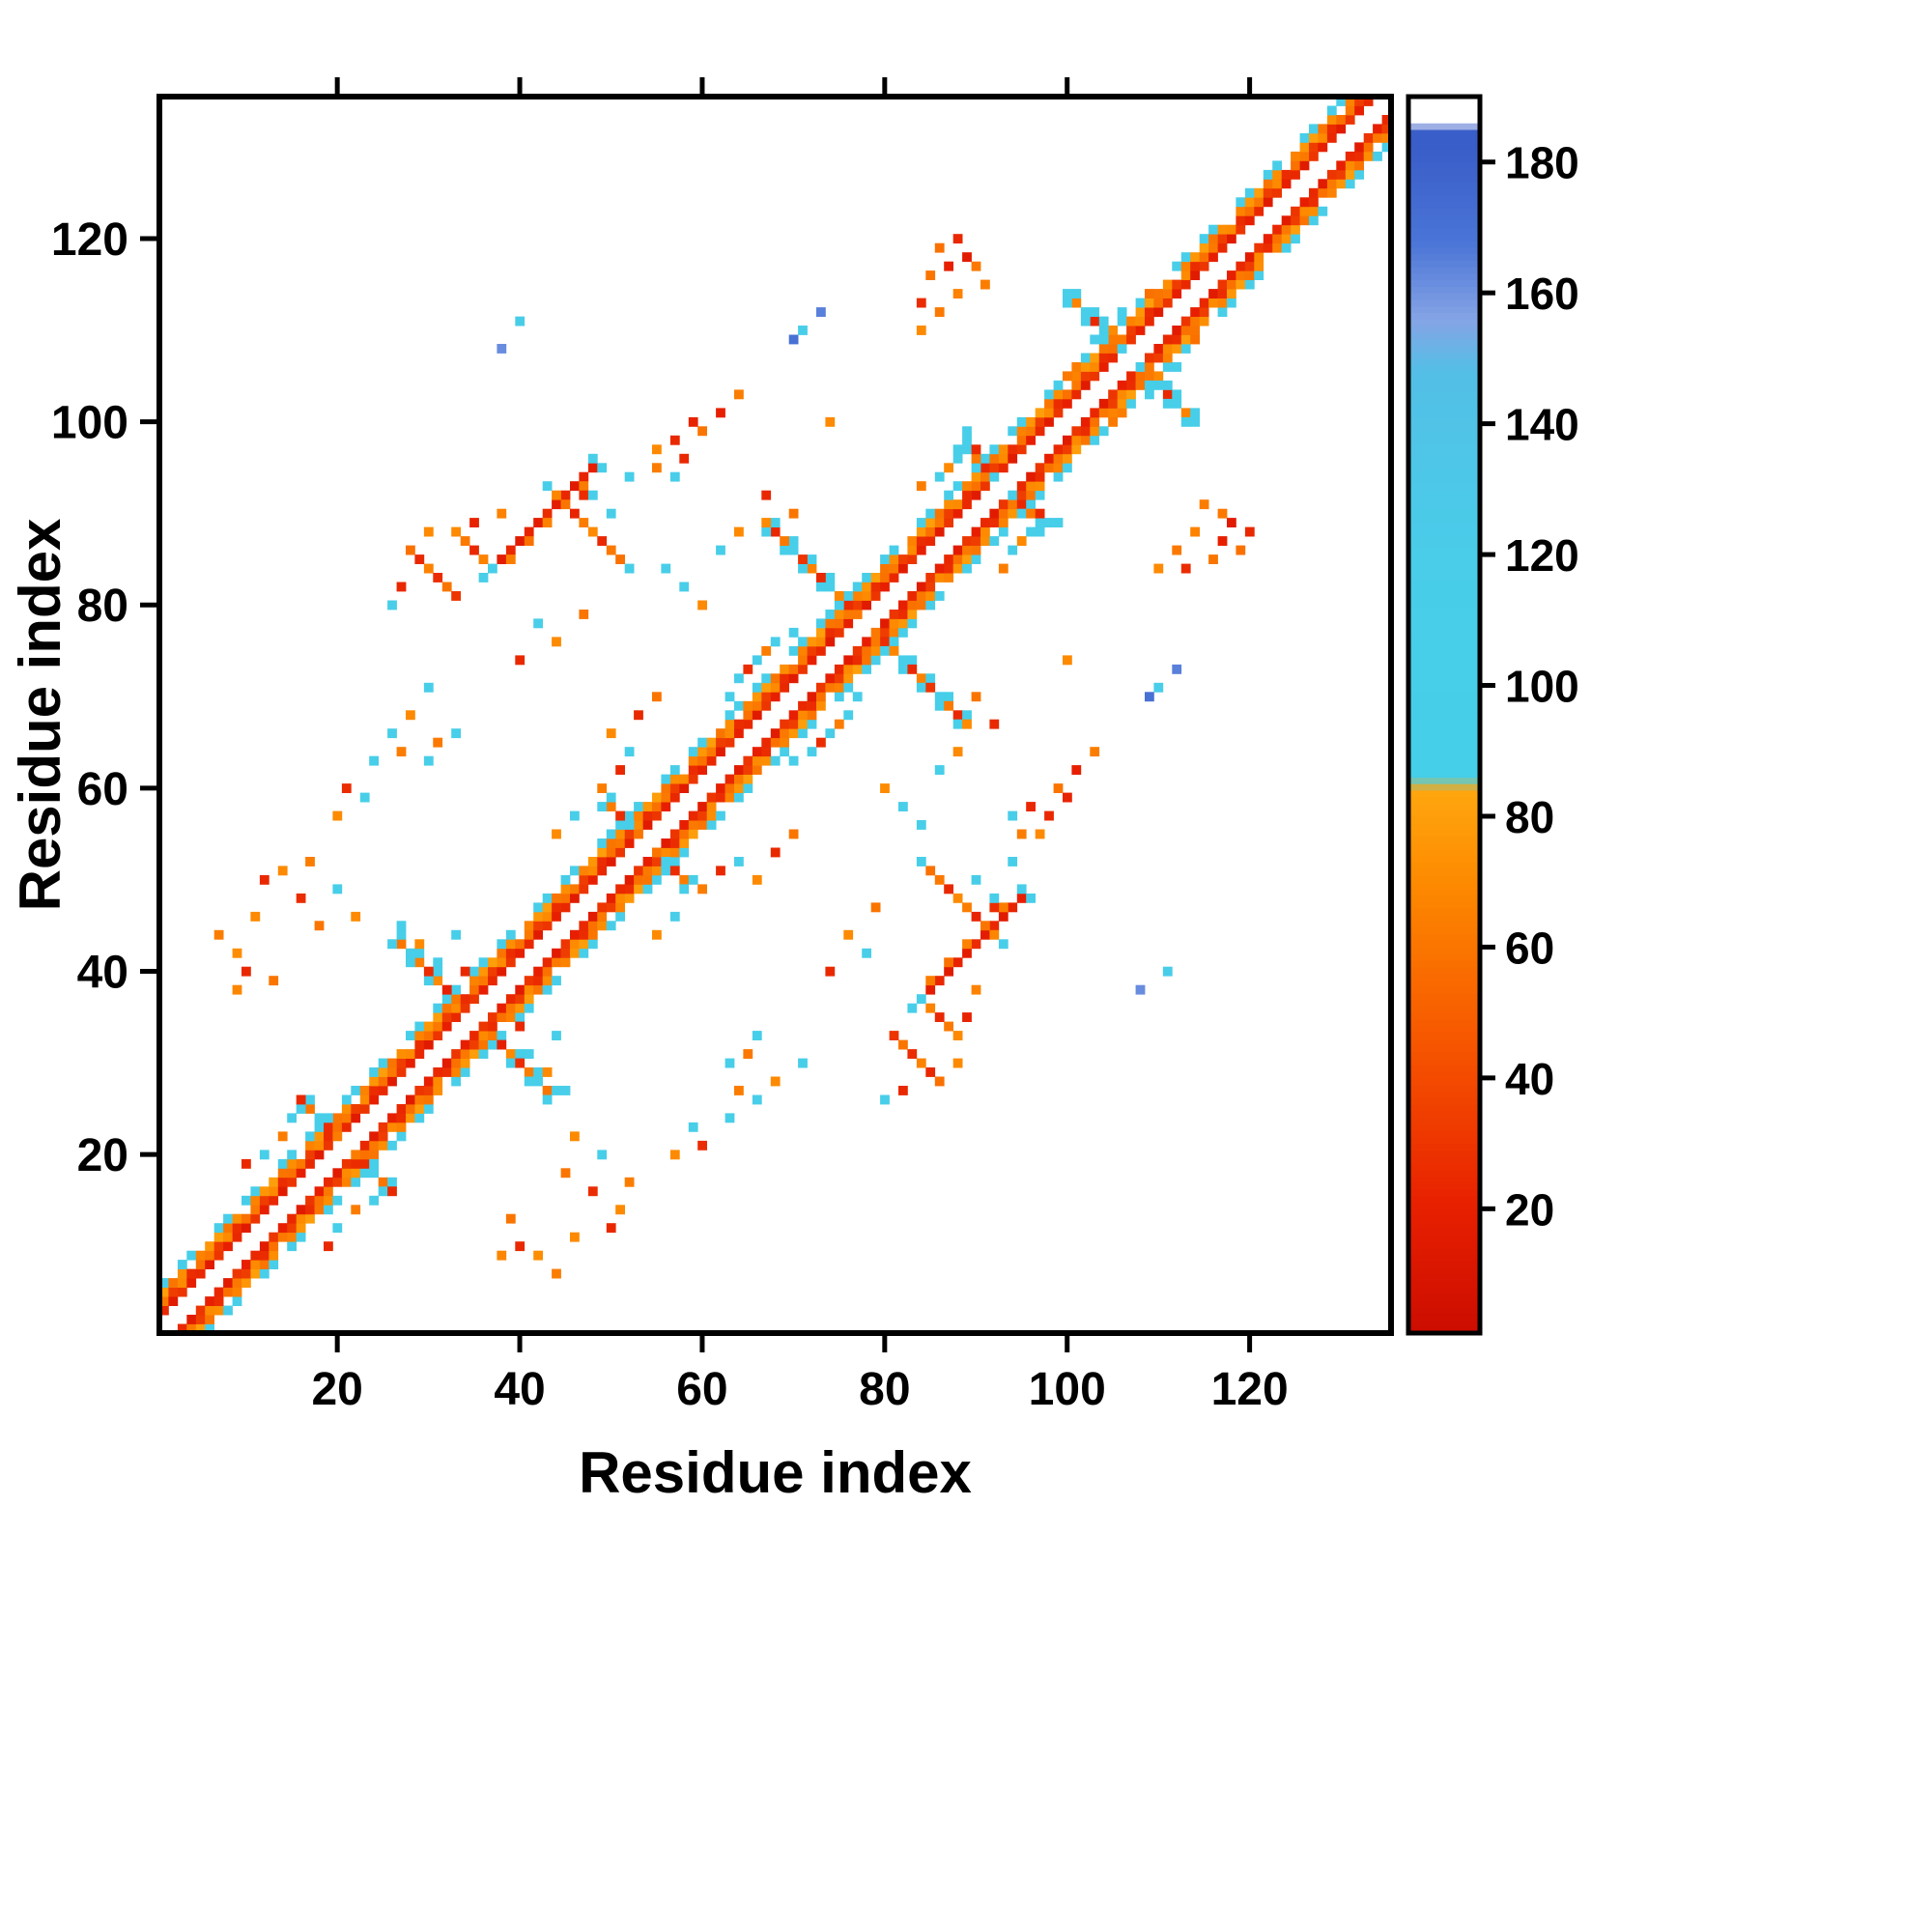 The height and width of the screenshot is (1932, 1932). What do you see at coordinates (775, 1472) in the screenshot?
I see `x-axis-label: Residue index` at bounding box center [775, 1472].